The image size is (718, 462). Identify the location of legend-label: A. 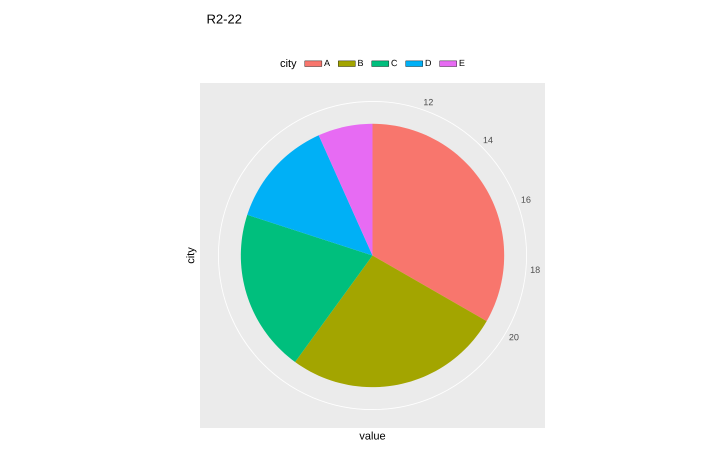
(327, 63).